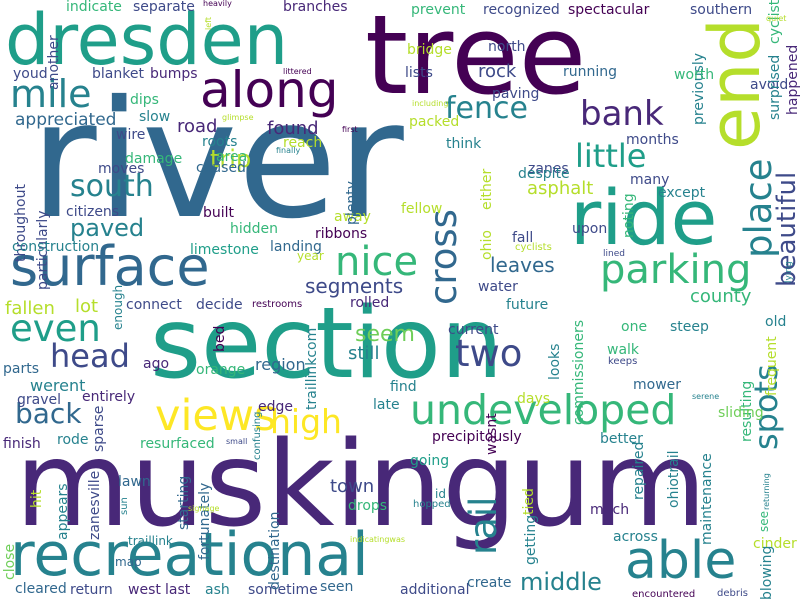 This screenshot has width=800, height=600. Describe the element at coordinates (283, 590) in the screenshot. I see `word: sometime` at that location.